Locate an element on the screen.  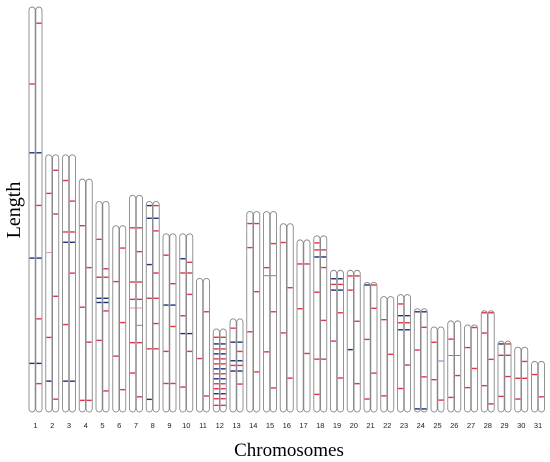
x-tick-label: 30 is located at coordinates (521, 425).